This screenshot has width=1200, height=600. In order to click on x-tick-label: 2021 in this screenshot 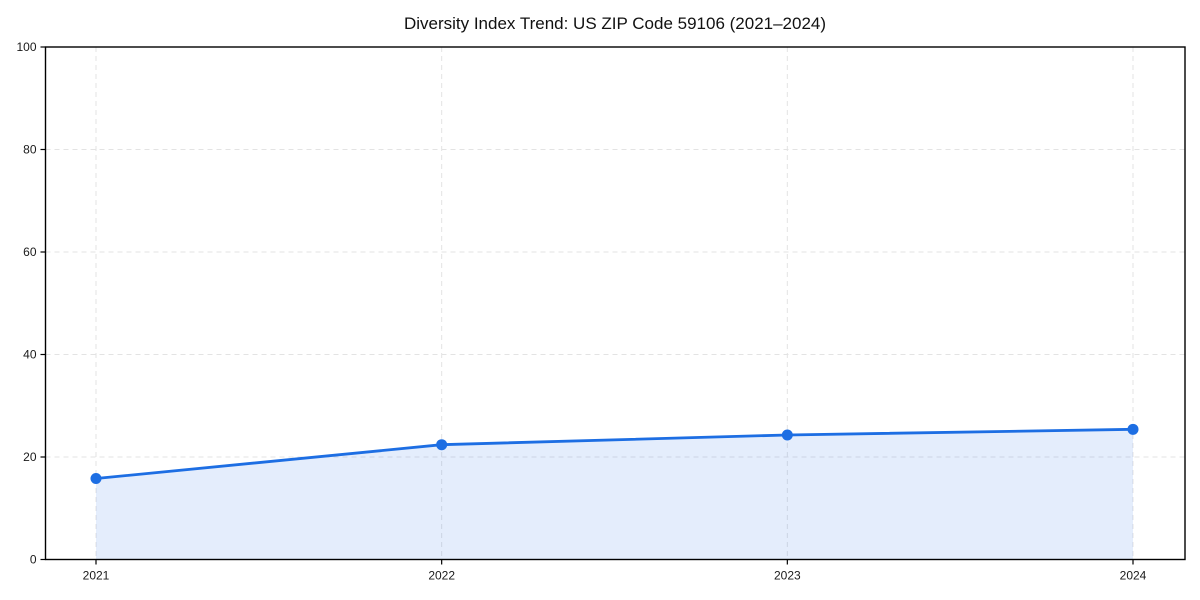, I will do `click(96, 576)`.